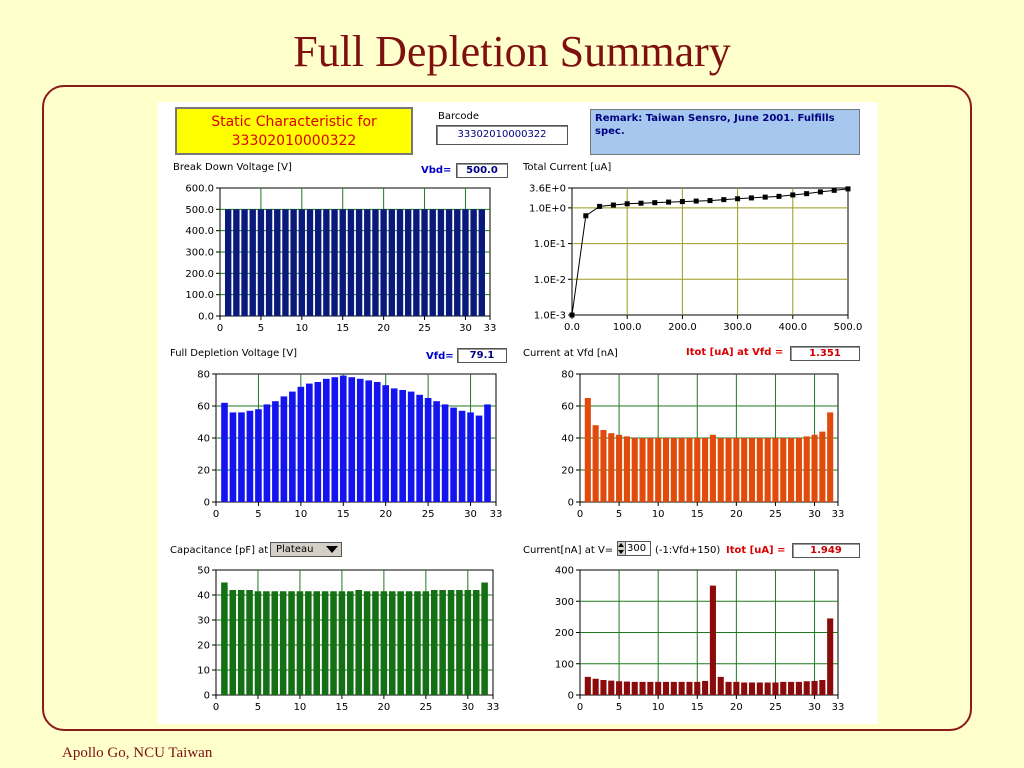 Image resolution: width=1024 pixels, height=768 pixels. Describe the element at coordinates (572, 327) in the screenshot. I see `x-tick-label: 0.0` at that location.